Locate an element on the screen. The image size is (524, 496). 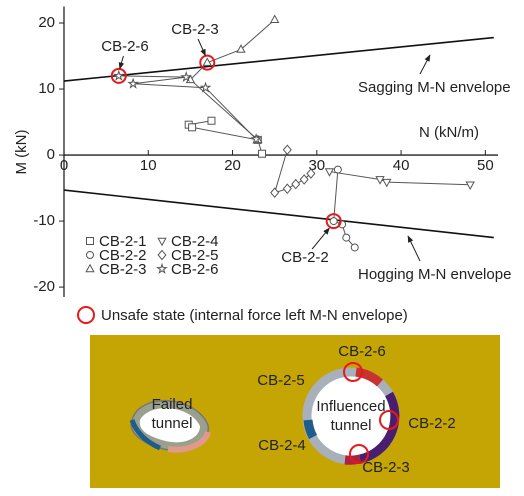
segment-label: CB-2-3 is located at coordinates (386, 467).